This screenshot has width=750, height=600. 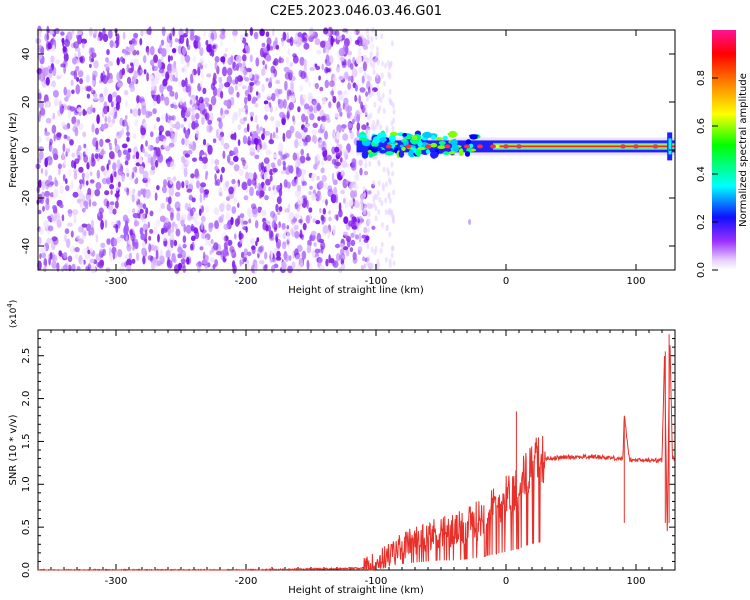 I want to click on x-tick-label: -300, so click(x=116, y=281).